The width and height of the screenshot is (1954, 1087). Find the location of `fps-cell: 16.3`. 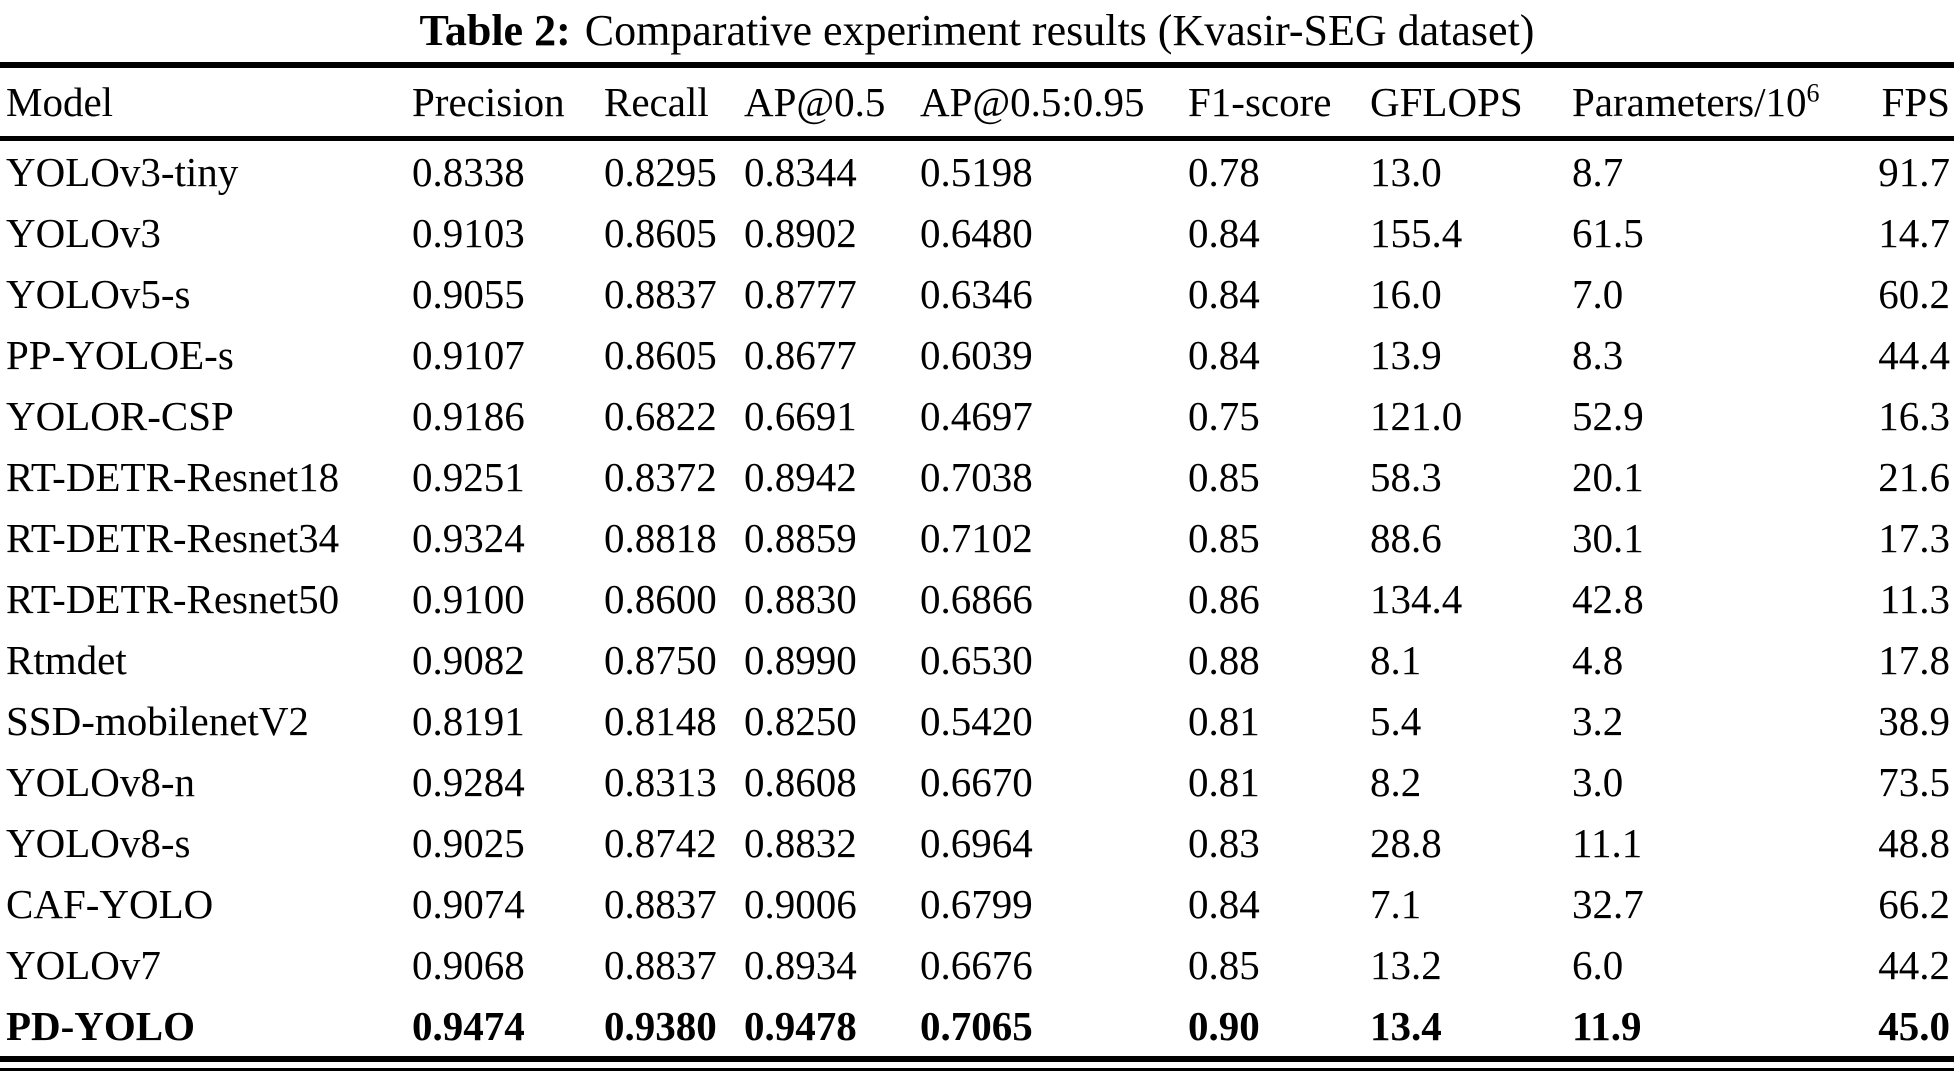

fps-cell: 16.3 is located at coordinates (1914, 415).